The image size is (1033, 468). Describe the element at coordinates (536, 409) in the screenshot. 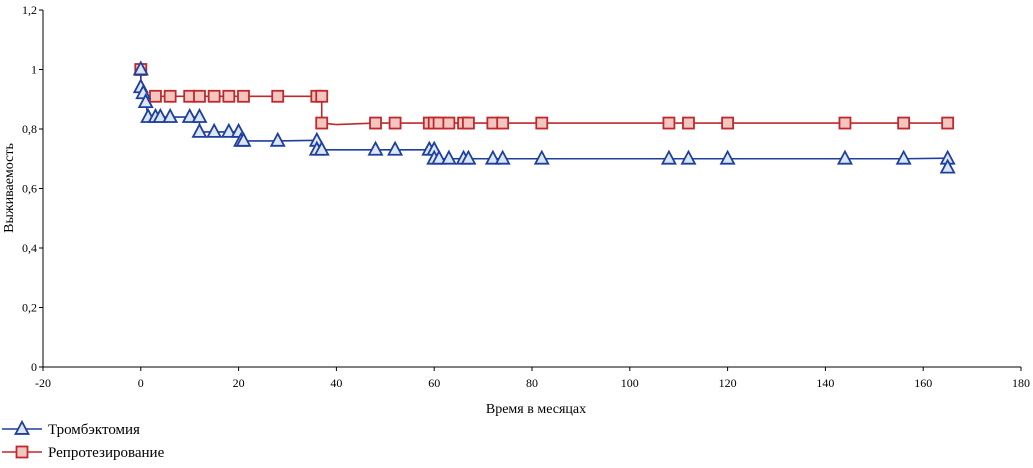

I see `x-axis-title: Время в месяцах` at that location.